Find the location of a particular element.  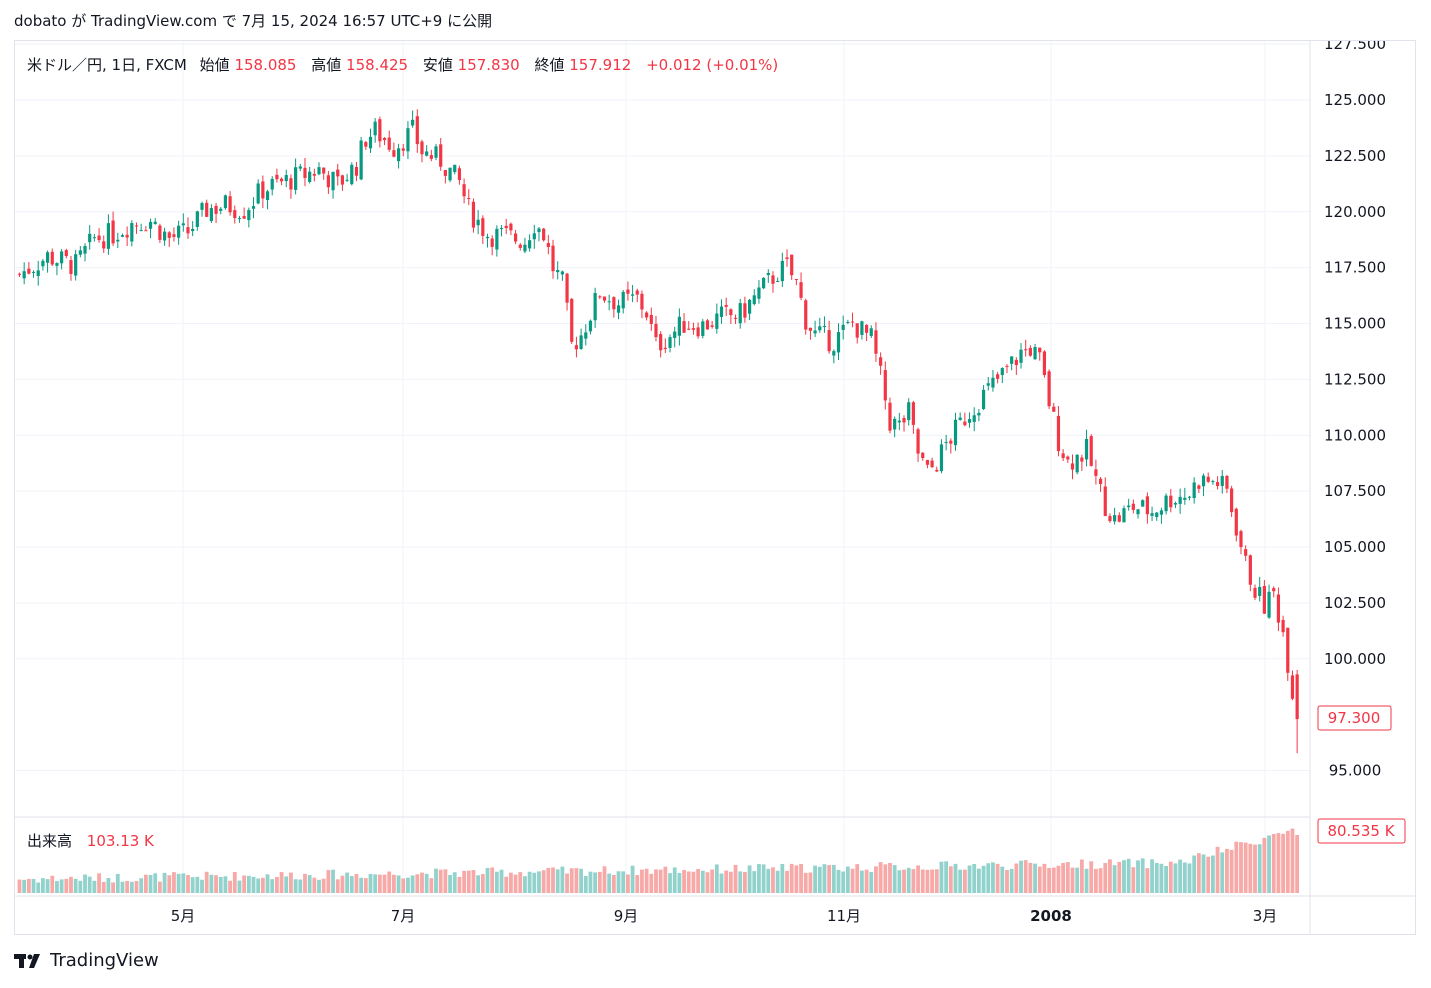

legend-change: +0.012 (+0.01%) is located at coordinates (712, 65).